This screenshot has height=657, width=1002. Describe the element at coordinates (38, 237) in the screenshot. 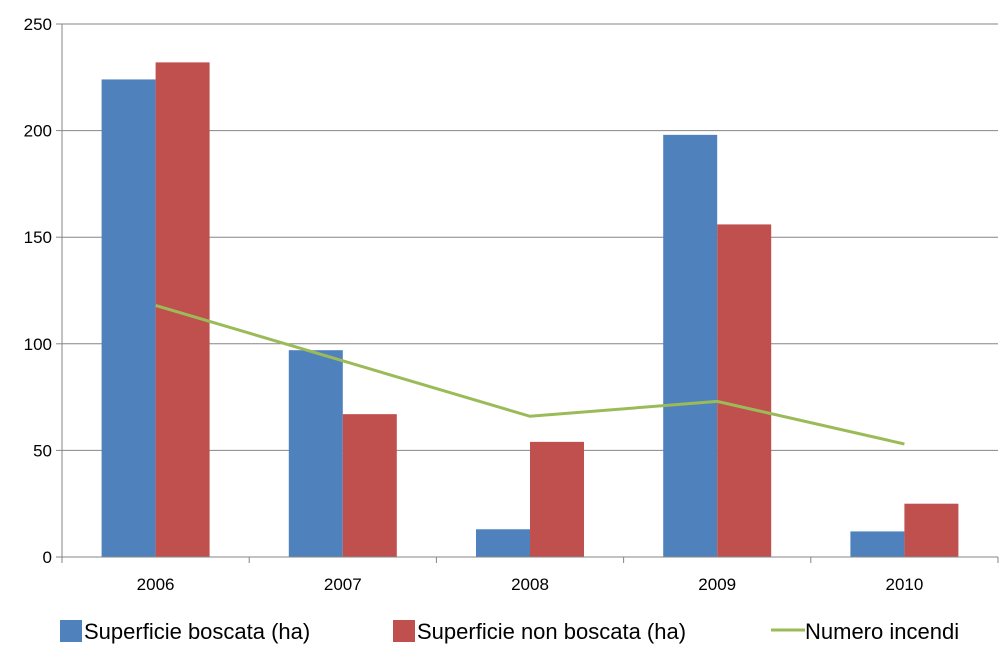

I see `y-tick-label: 150` at that location.